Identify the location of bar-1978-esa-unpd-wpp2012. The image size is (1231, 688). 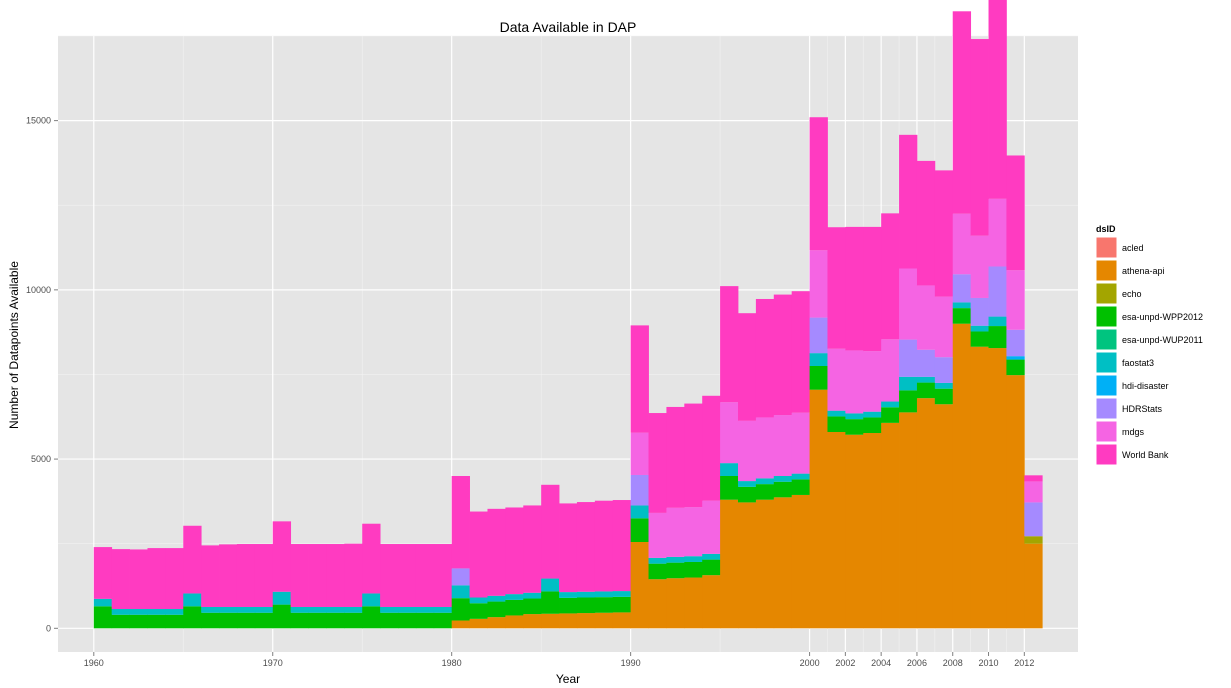
(425, 620).